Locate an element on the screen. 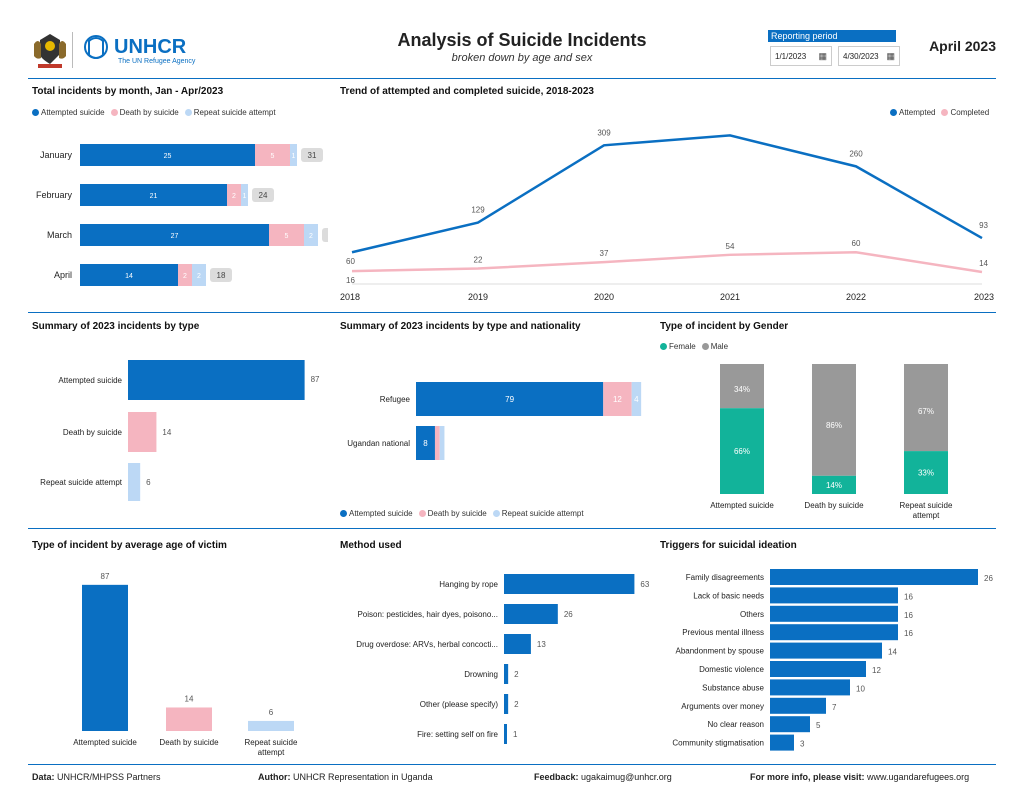 The width and height of the screenshot is (1024, 808). column-value-label: 87 is located at coordinates (105, 576).